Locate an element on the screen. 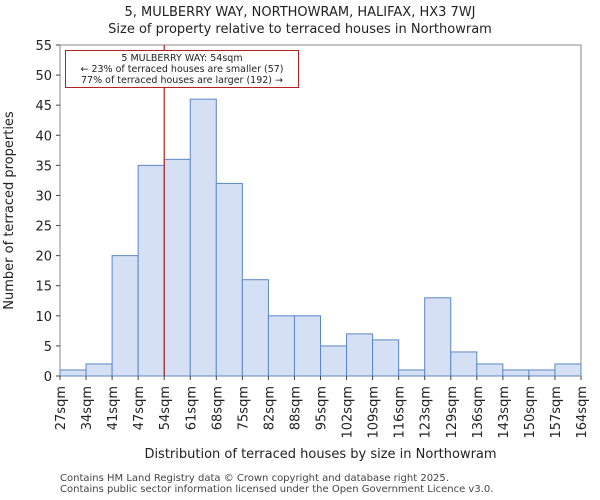 The image size is (600, 500). x-tick-label: 68sqm is located at coordinates (217, 408).